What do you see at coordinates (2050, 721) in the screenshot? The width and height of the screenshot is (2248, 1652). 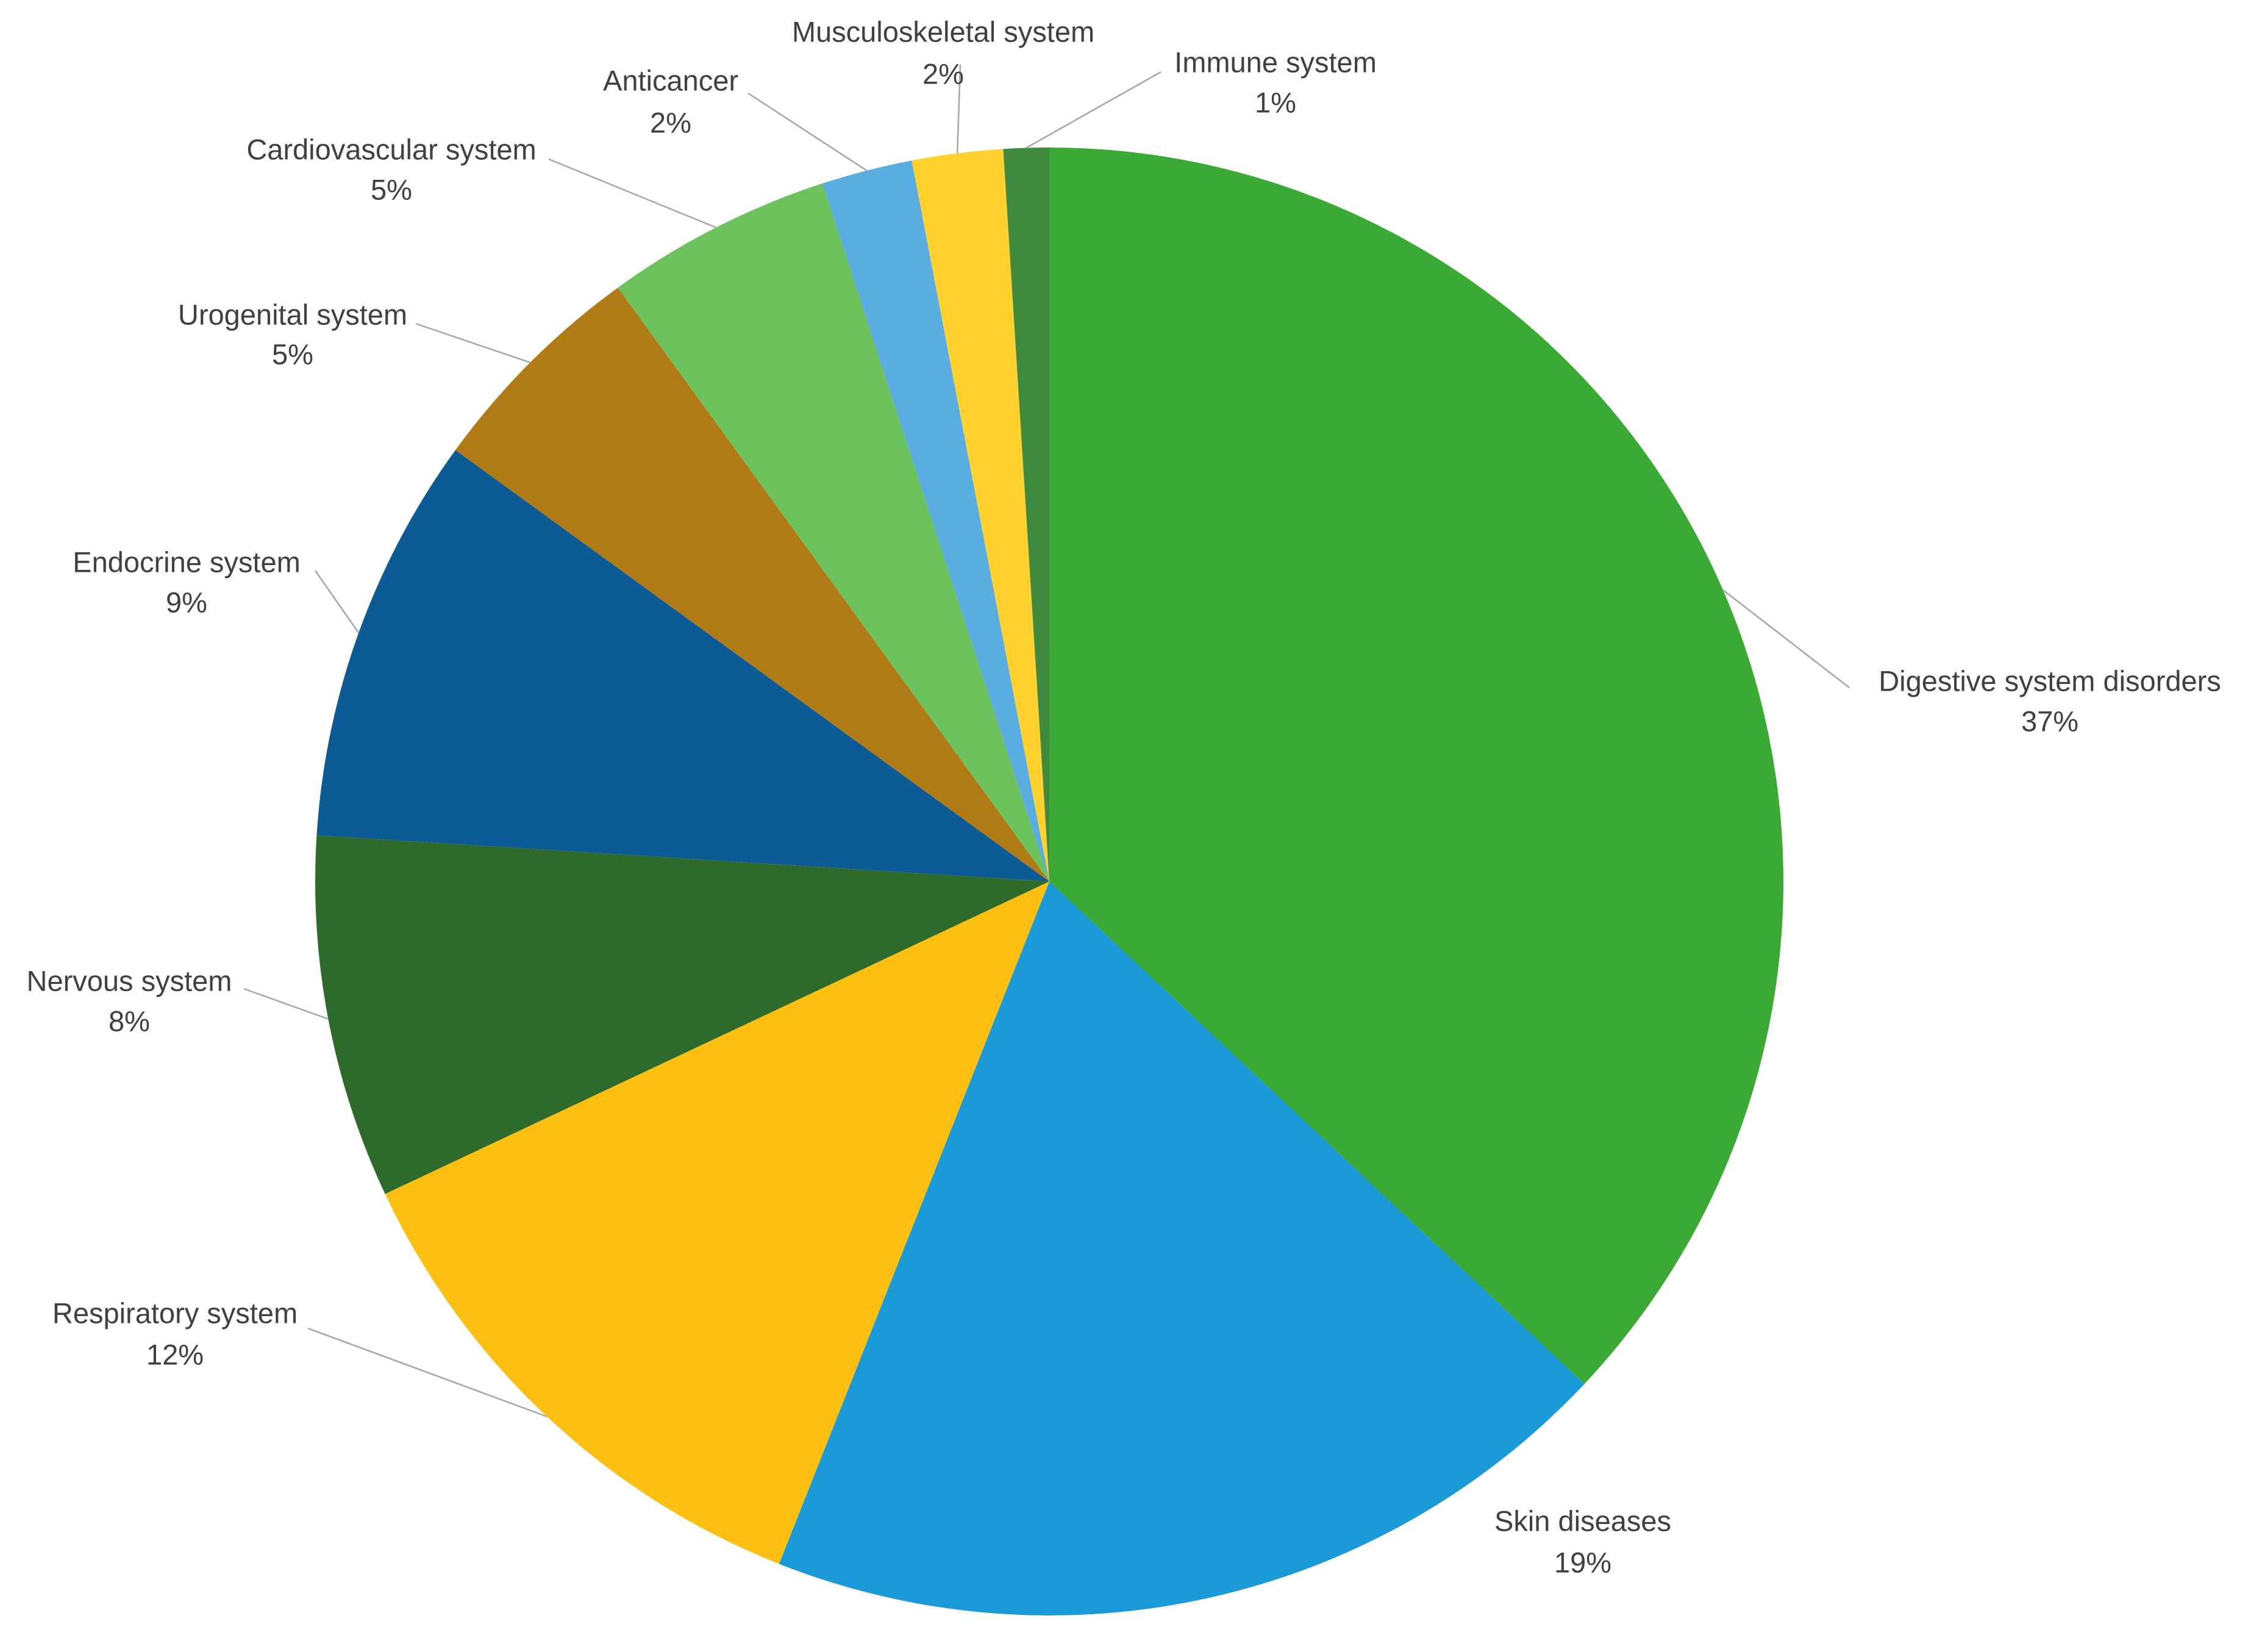 I see `slice-value-label: 37%` at bounding box center [2050, 721].